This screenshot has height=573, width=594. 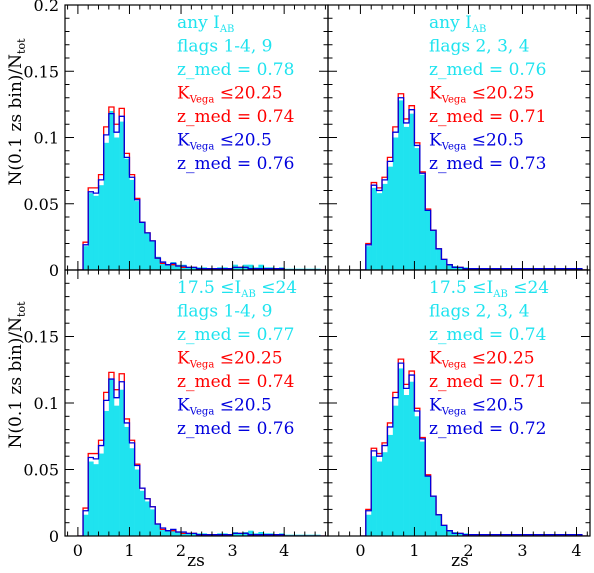 What do you see at coordinates (487, 117) in the screenshot?
I see `annotation-text: z_med = 0.71` at bounding box center [487, 117].